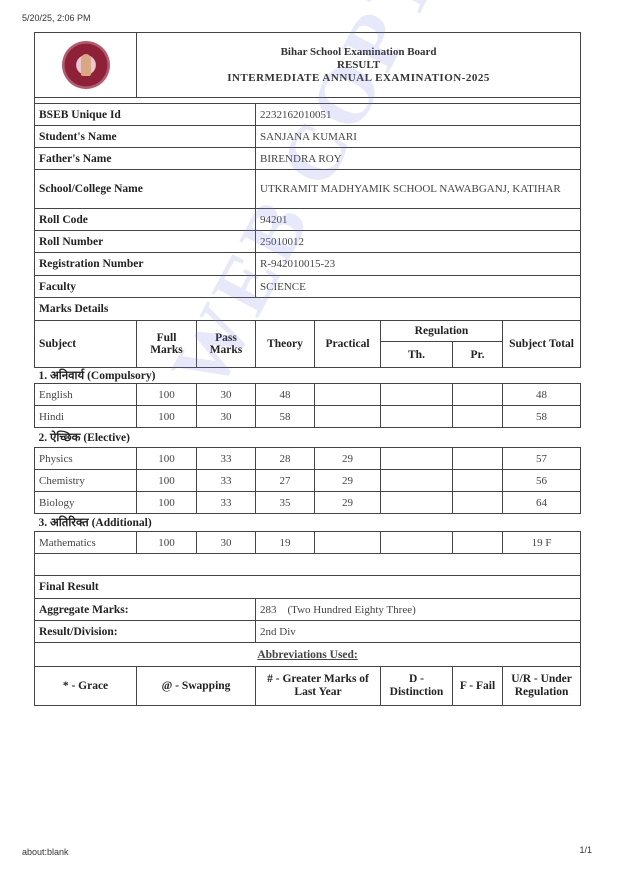  I want to click on info-label: Roll Number, so click(145, 241).